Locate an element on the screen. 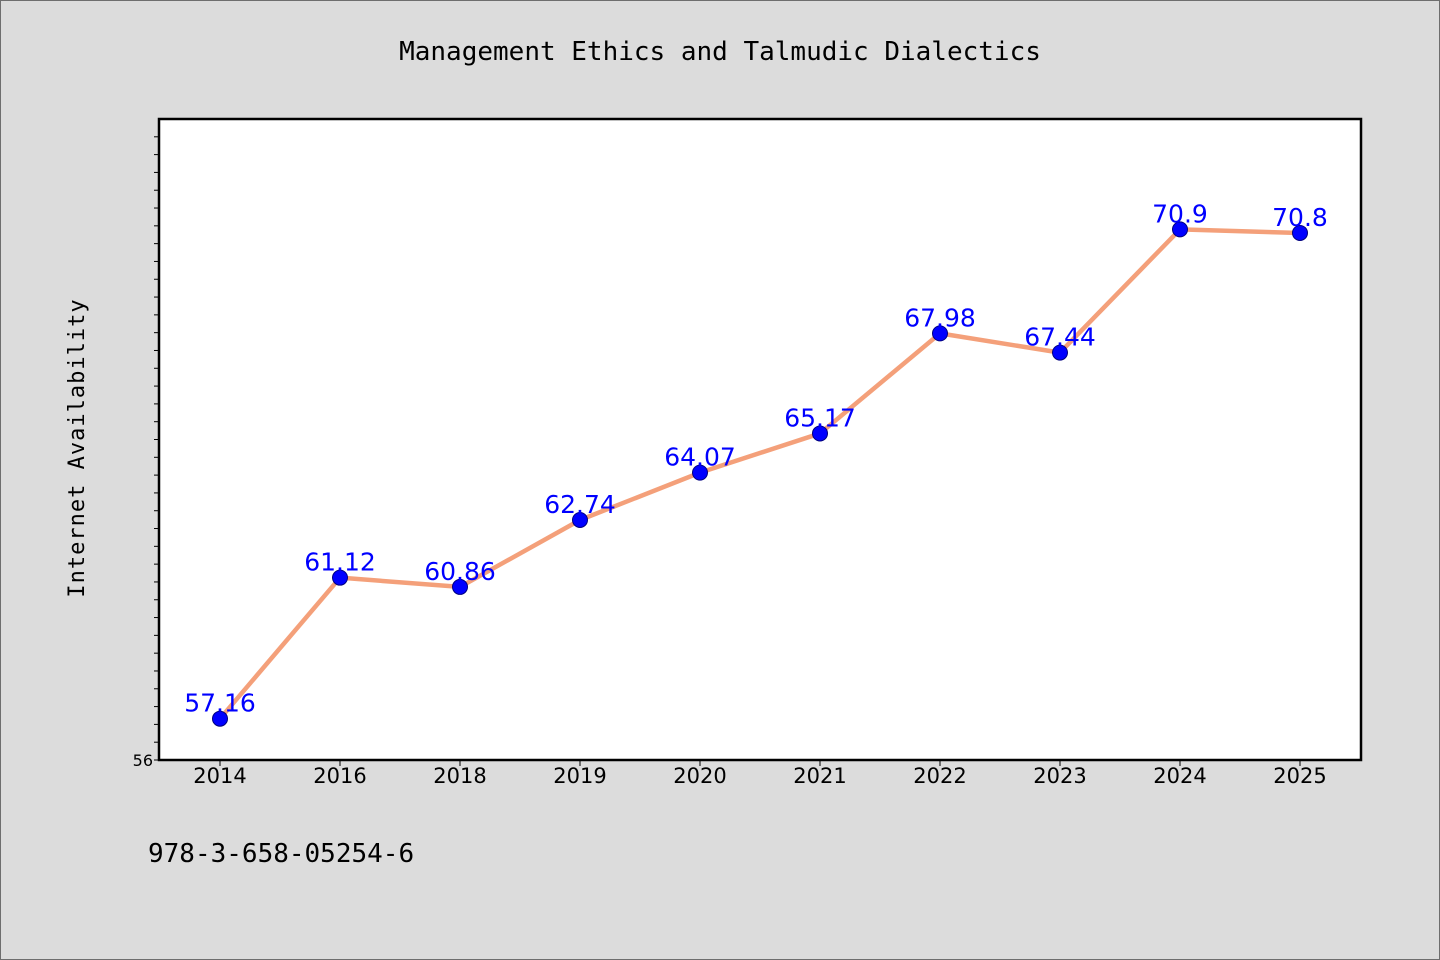 Image resolution: width=1440 pixels, height=960 pixels. x-tick-label: 2022 is located at coordinates (939, 776).